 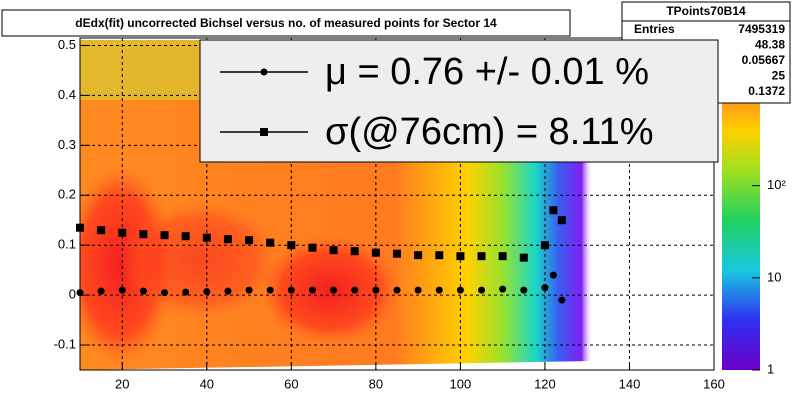 What do you see at coordinates (461, 383) in the screenshot?
I see `x-tick-label: 100` at bounding box center [461, 383].